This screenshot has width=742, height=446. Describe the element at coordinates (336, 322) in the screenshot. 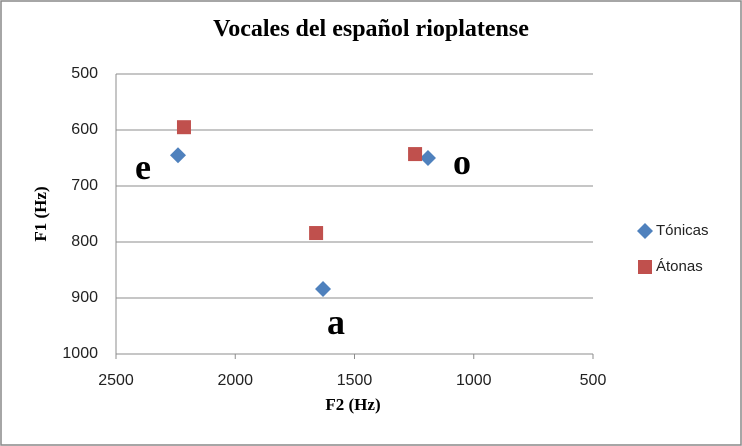

I see `annotation: a` at that location.